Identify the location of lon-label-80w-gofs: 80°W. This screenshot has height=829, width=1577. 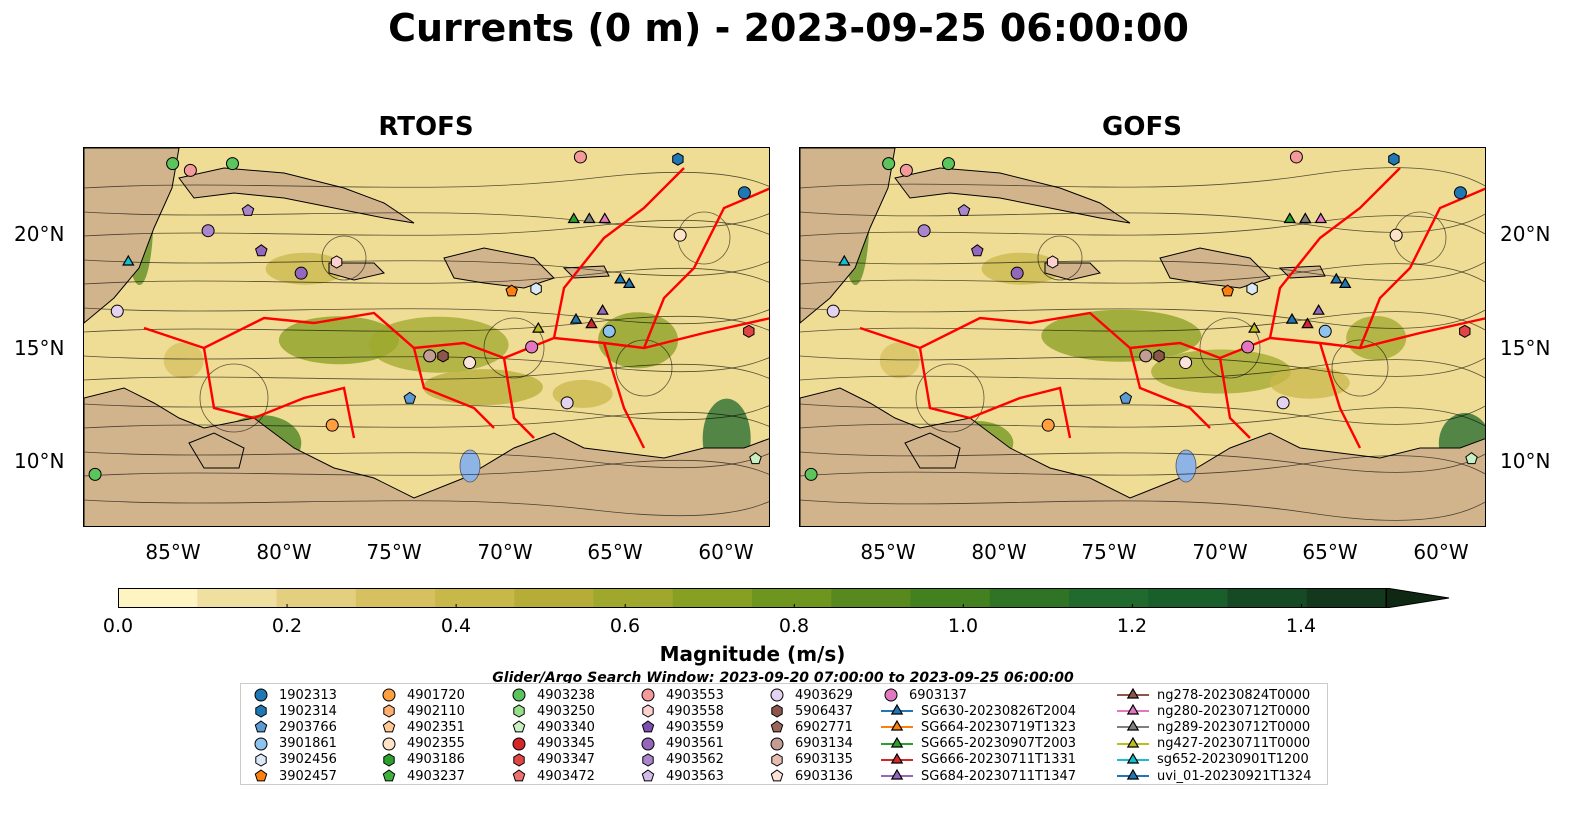
(999, 552).